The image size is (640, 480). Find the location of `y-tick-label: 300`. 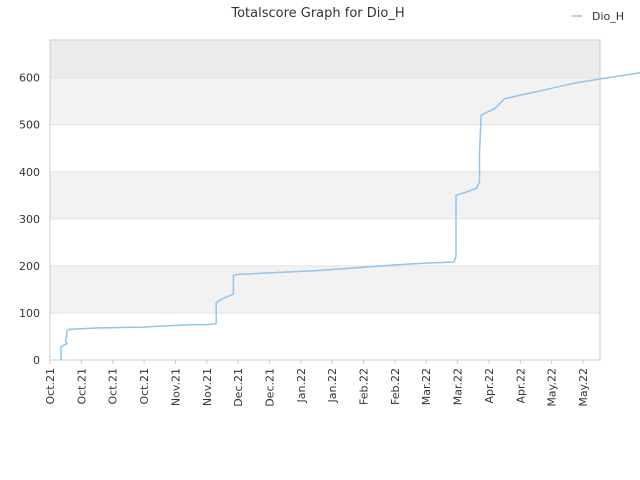

y-tick-label: 300 is located at coordinates (29, 219).